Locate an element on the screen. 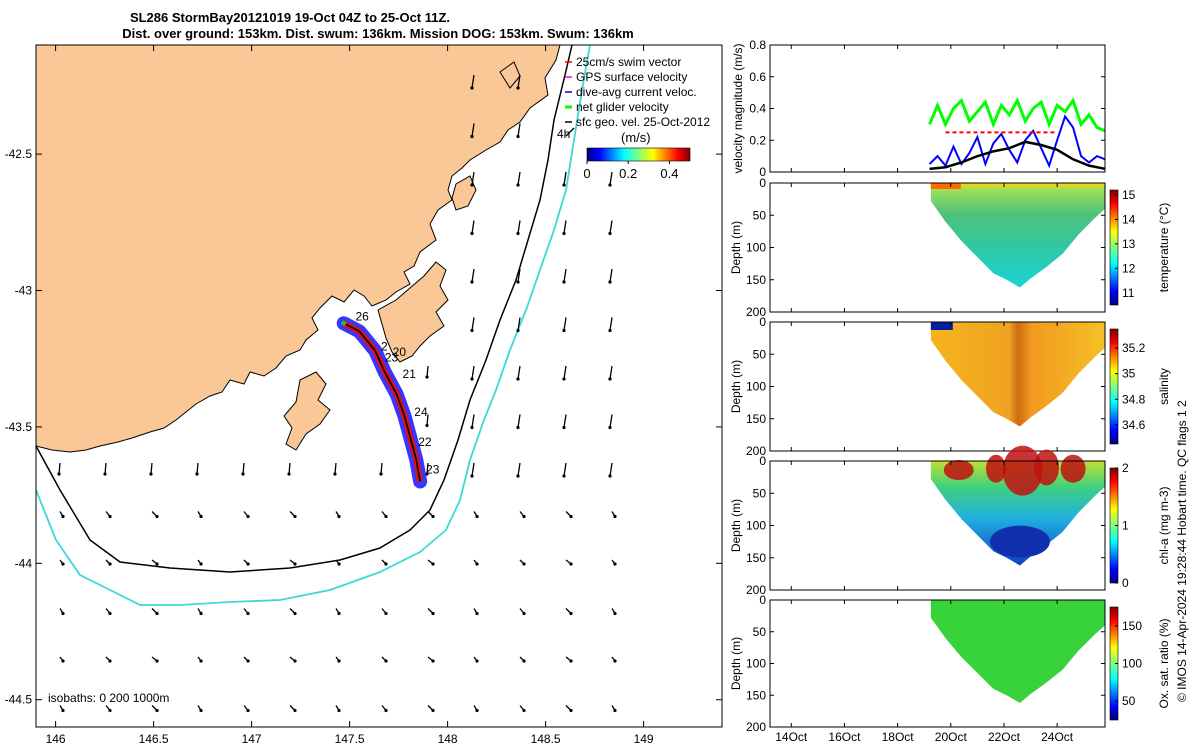  legend-entry: GPS surface velocity is located at coordinates (631, 77).